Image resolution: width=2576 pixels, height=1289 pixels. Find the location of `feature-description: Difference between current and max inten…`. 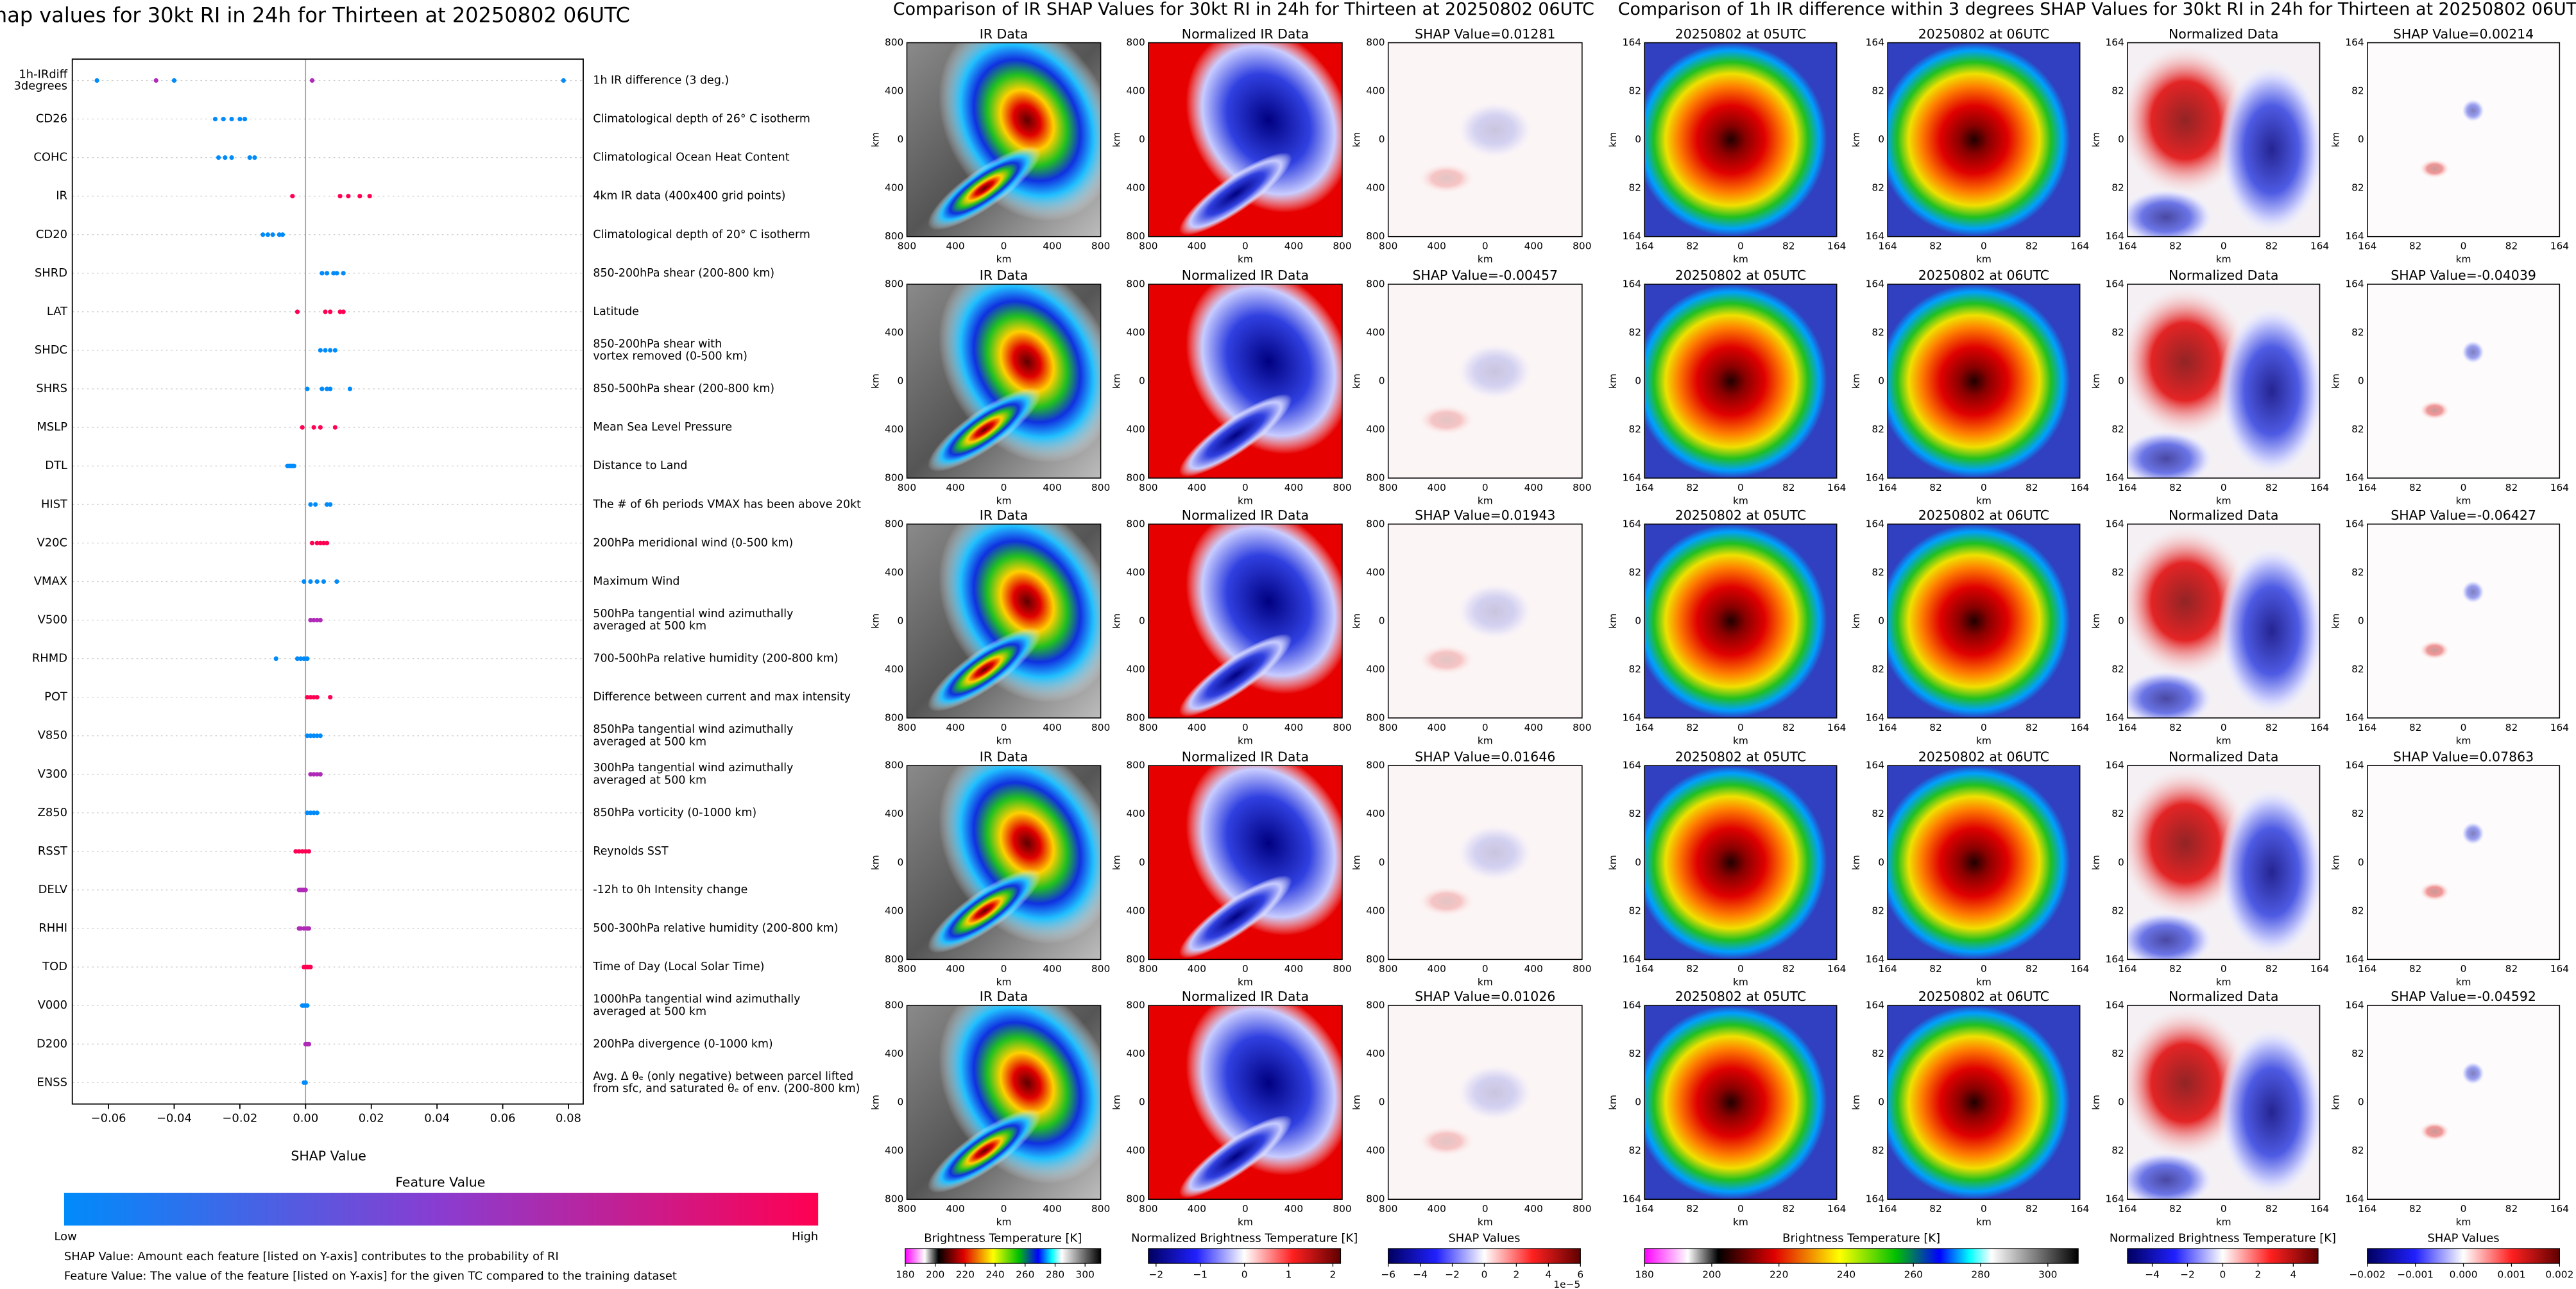

feature-description: Difference between current and max inten… is located at coordinates (722, 697).